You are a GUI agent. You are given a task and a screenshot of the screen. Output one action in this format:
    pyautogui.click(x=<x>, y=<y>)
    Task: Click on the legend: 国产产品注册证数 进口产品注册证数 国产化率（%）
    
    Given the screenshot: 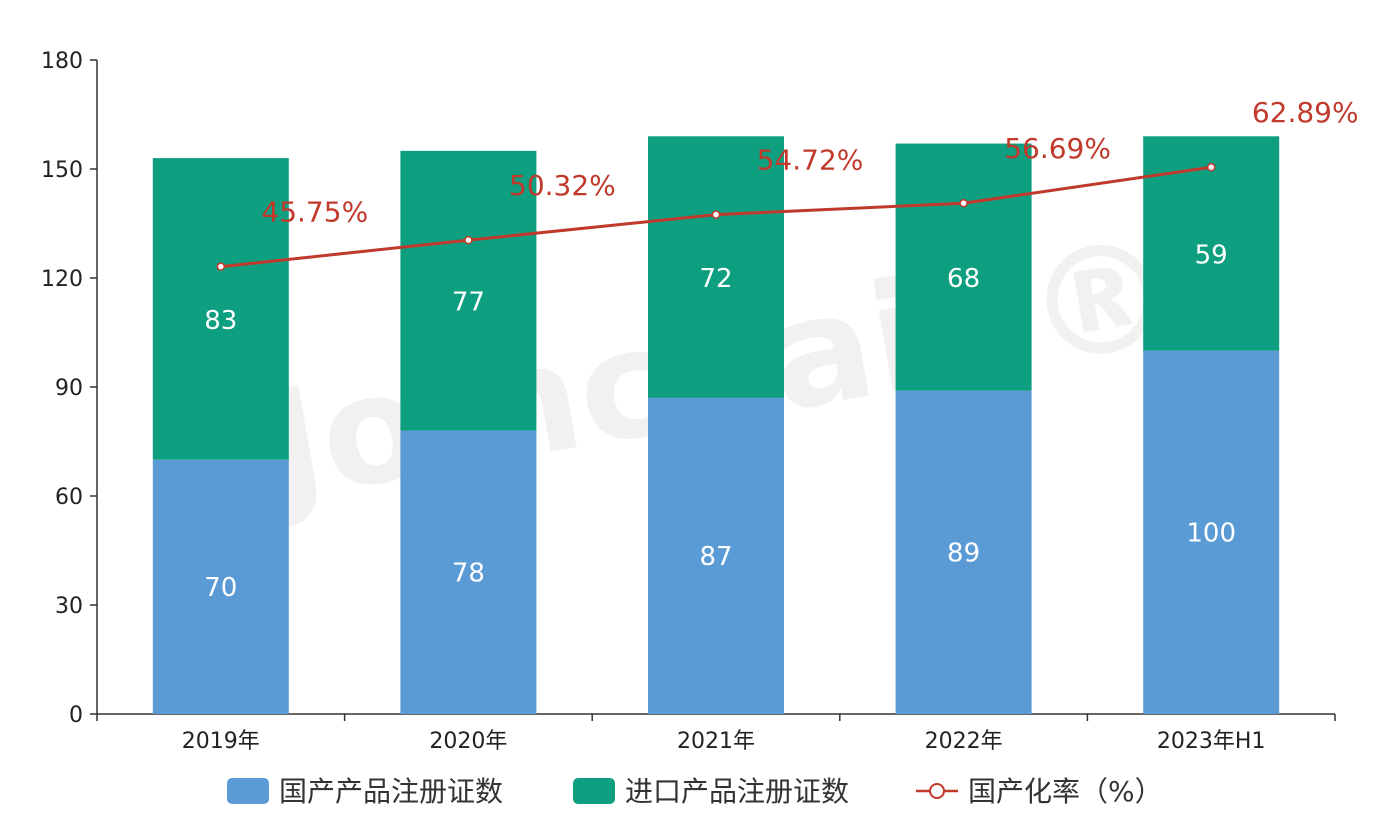 What is the action you would take?
    pyautogui.click(x=695, y=791)
    